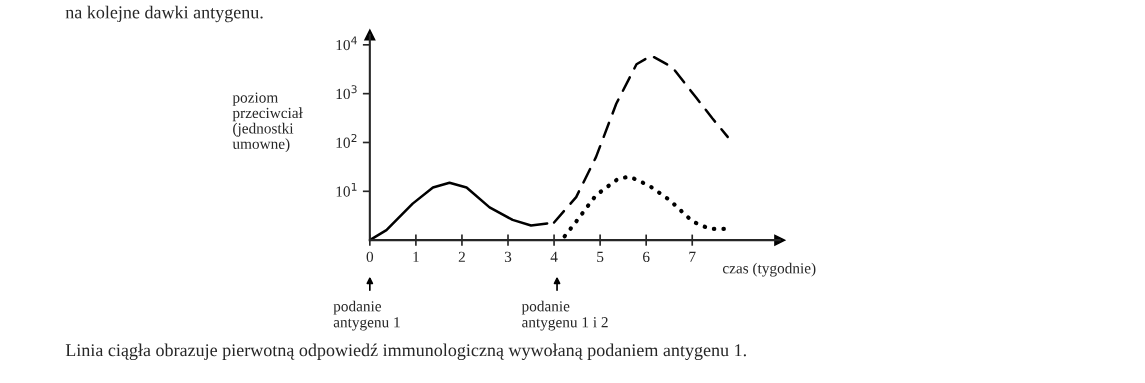 The image size is (1145, 383). Describe the element at coordinates (346, 92) in the screenshot. I see `y-tick-label: 10$^{3}$` at that location.